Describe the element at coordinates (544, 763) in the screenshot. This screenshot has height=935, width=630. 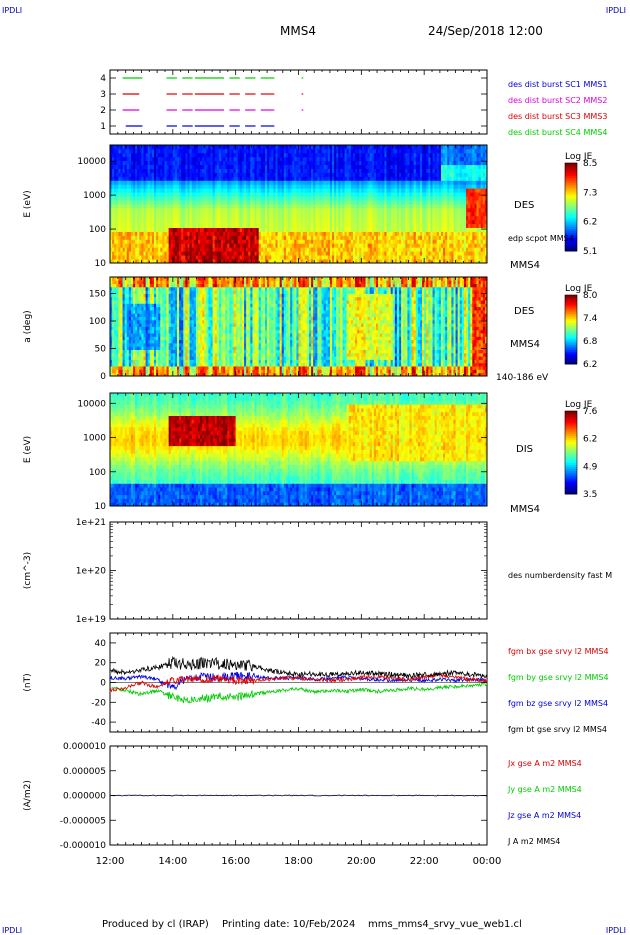
I see `current-density-legend-0: Jx gse A m2 MMS4` at that location.